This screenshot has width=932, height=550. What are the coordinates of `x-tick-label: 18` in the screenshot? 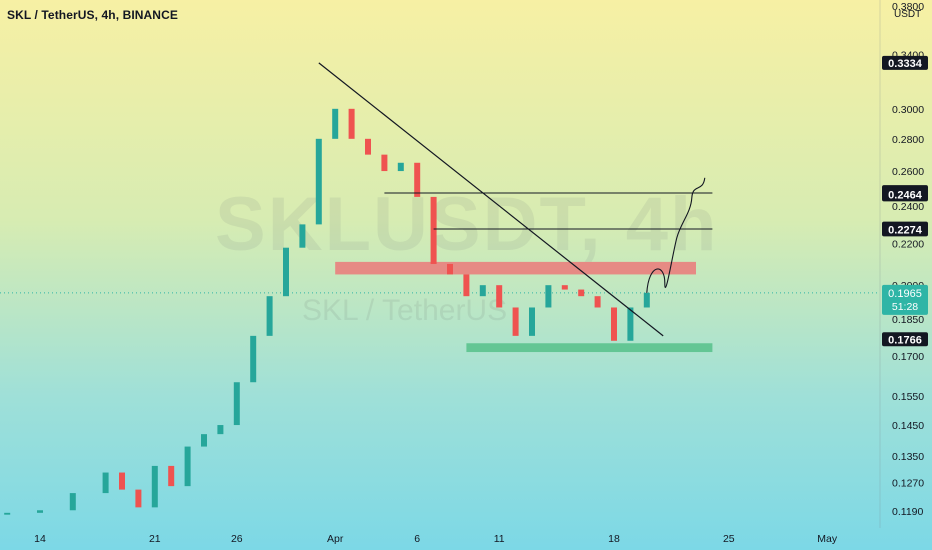 It's located at (614, 539).